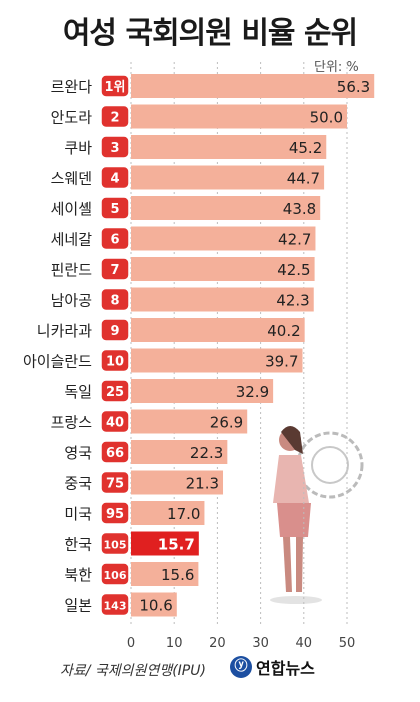 The width and height of the screenshot is (420, 702). Describe the element at coordinates (78, 514) in the screenshot. I see `country-label: 미국` at that location.